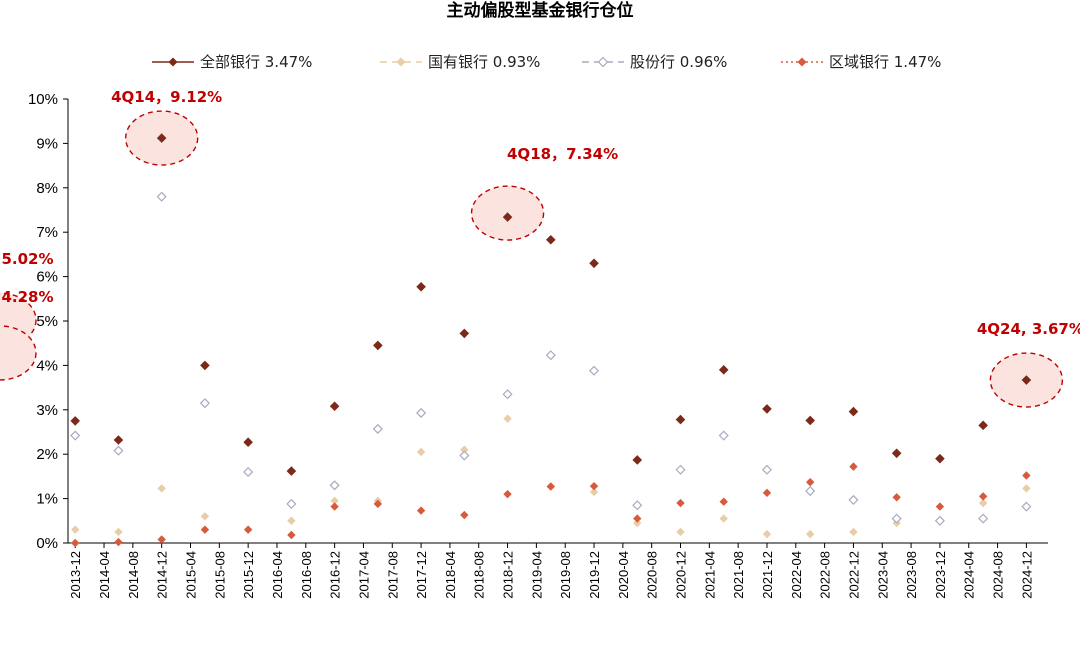 This screenshot has height=648, width=1080. I want to click on legend-label: 全部银行 3.47%, so click(256, 62).